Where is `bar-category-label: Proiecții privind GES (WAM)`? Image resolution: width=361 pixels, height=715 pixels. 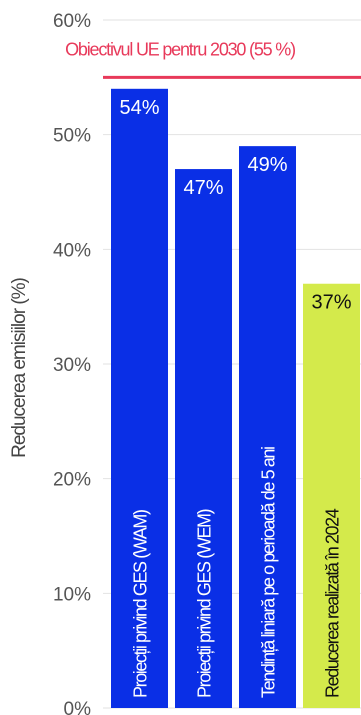
bar-category-label: Proiecții privind GES (WAM) is located at coordinates (141, 604).